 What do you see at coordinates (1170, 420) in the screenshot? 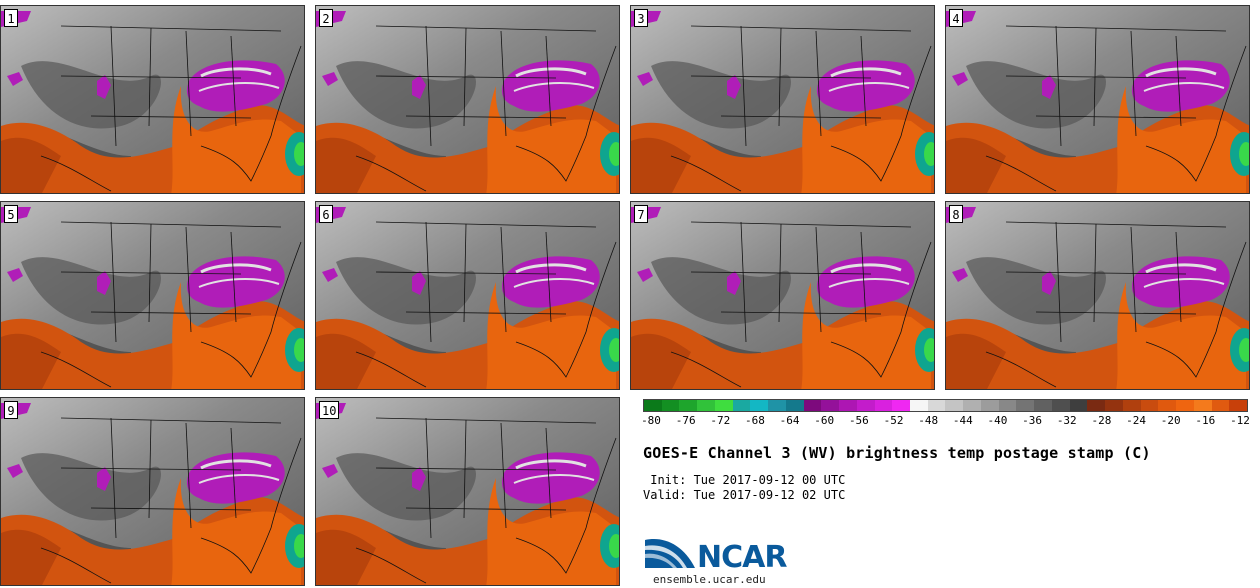
I see `color-scale-tick-label: -20` at bounding box center [1170, 420].